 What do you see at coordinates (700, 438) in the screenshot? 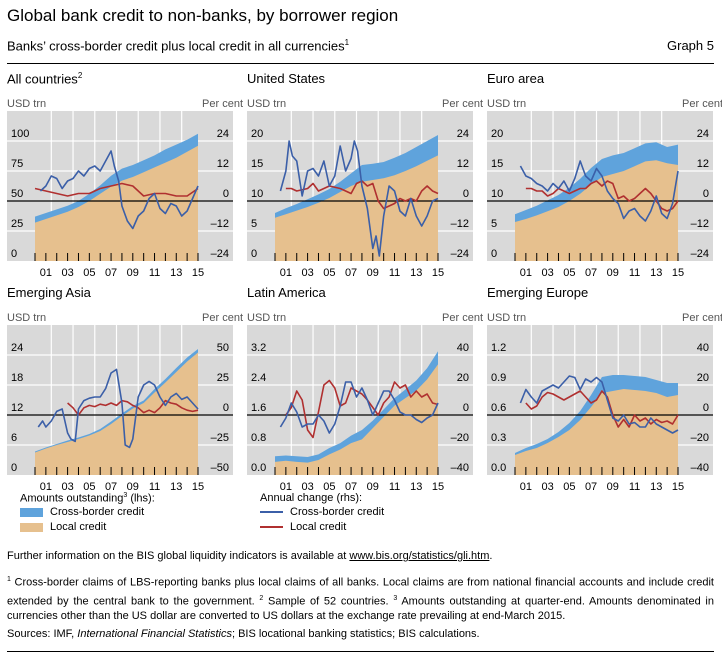
I see `right-tick-label: –20` at bounding box center [700, 438].